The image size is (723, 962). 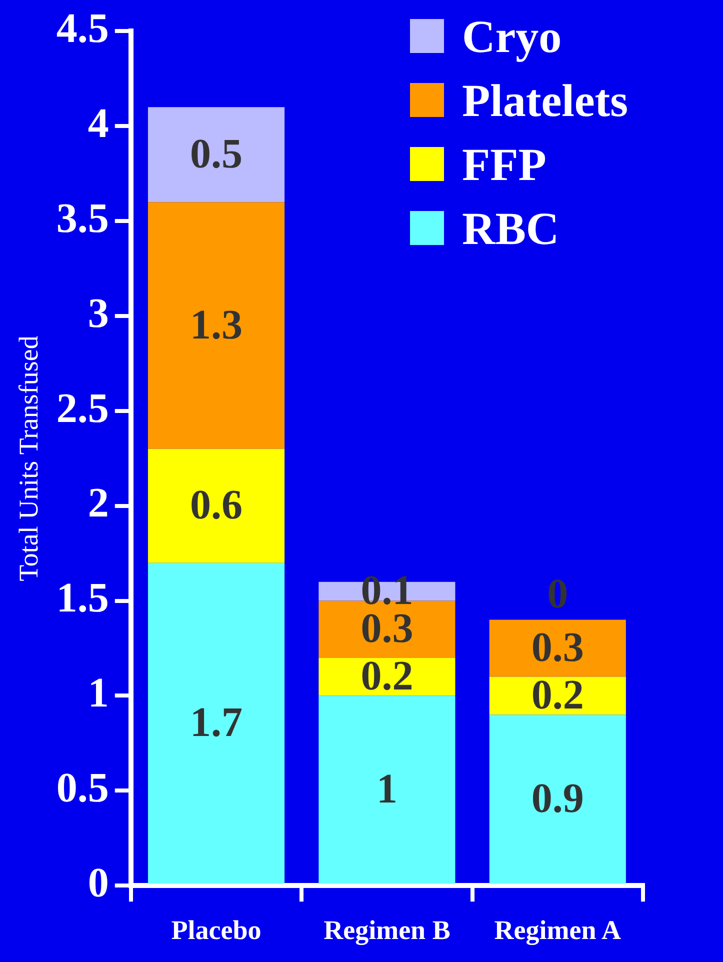 What do you see at coordinates (557, 799) in the screenshot?
I see `data-label: 0.9` at bounding box center [557, 799].